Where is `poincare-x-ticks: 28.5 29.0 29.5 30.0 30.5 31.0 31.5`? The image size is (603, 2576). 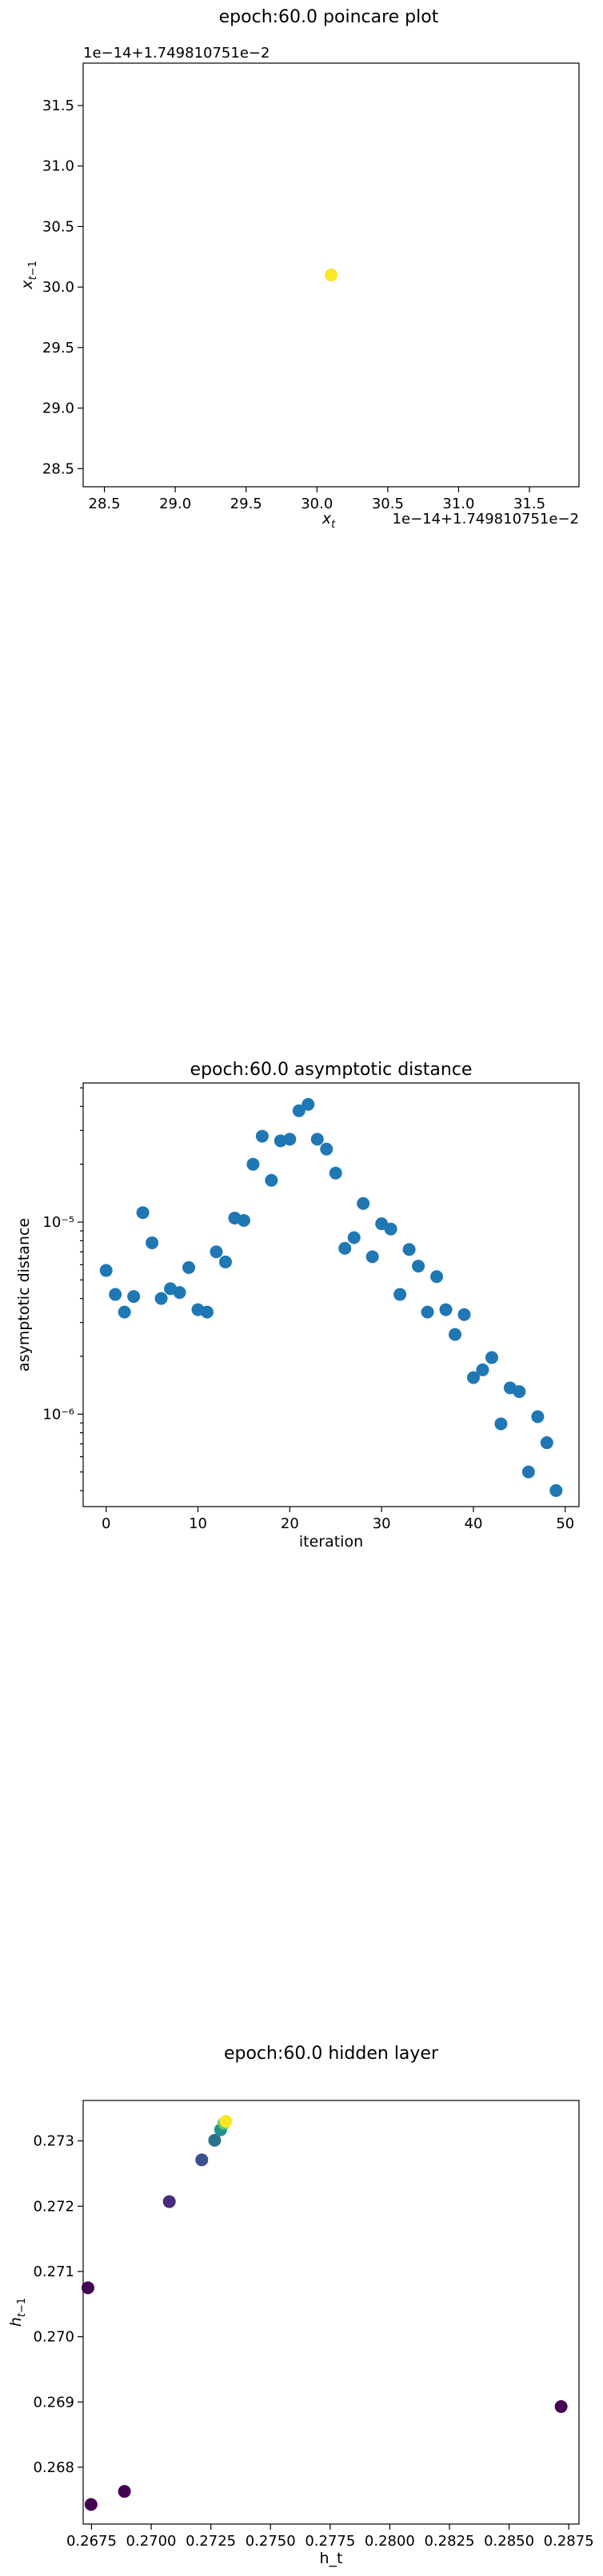
poincare-x-ticks: 28.5 29.0 29.5 30.0 30.5 31.0 31.5 is located at coordinates (317, 499).